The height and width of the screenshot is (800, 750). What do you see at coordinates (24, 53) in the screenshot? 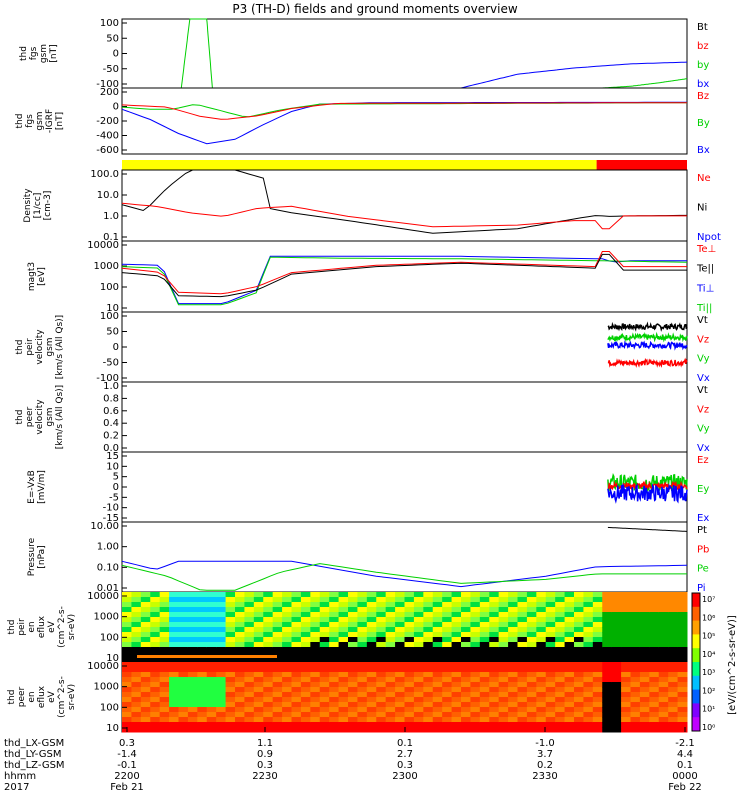
I see `y-axis-label: thd` at bounding box center [24, 53].